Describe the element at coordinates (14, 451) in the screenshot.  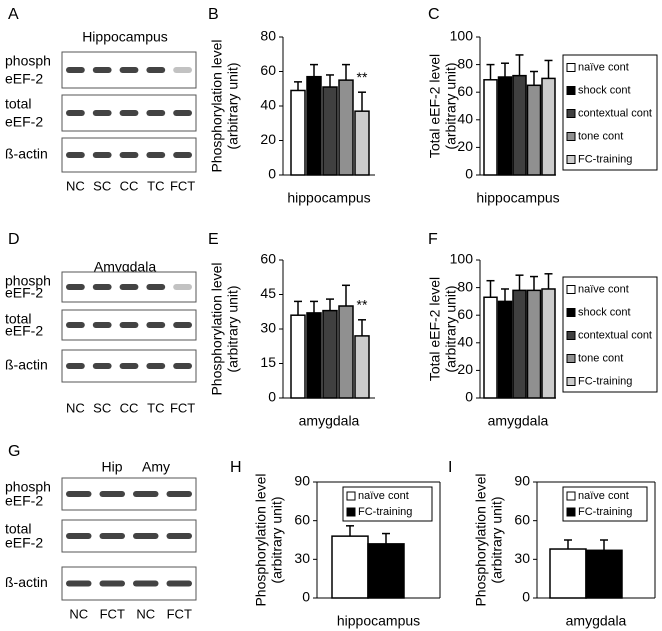
I see `panel-letter: G` at that location.